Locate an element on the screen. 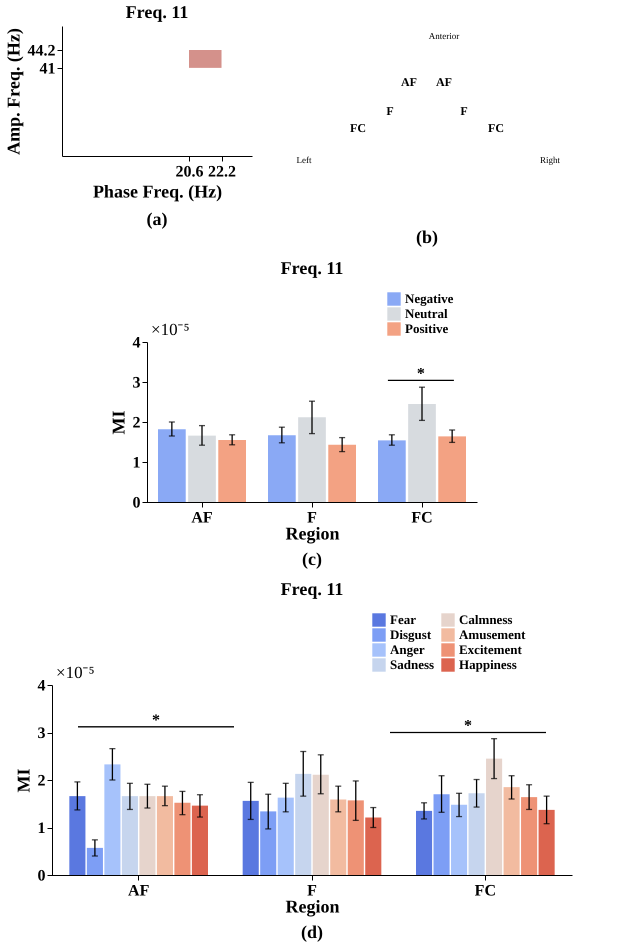 Image resolution: width=643 pixels, height=952 pixels. x-axis-title: Phase Freq. (Hz) is located at coordinates (157, 192).